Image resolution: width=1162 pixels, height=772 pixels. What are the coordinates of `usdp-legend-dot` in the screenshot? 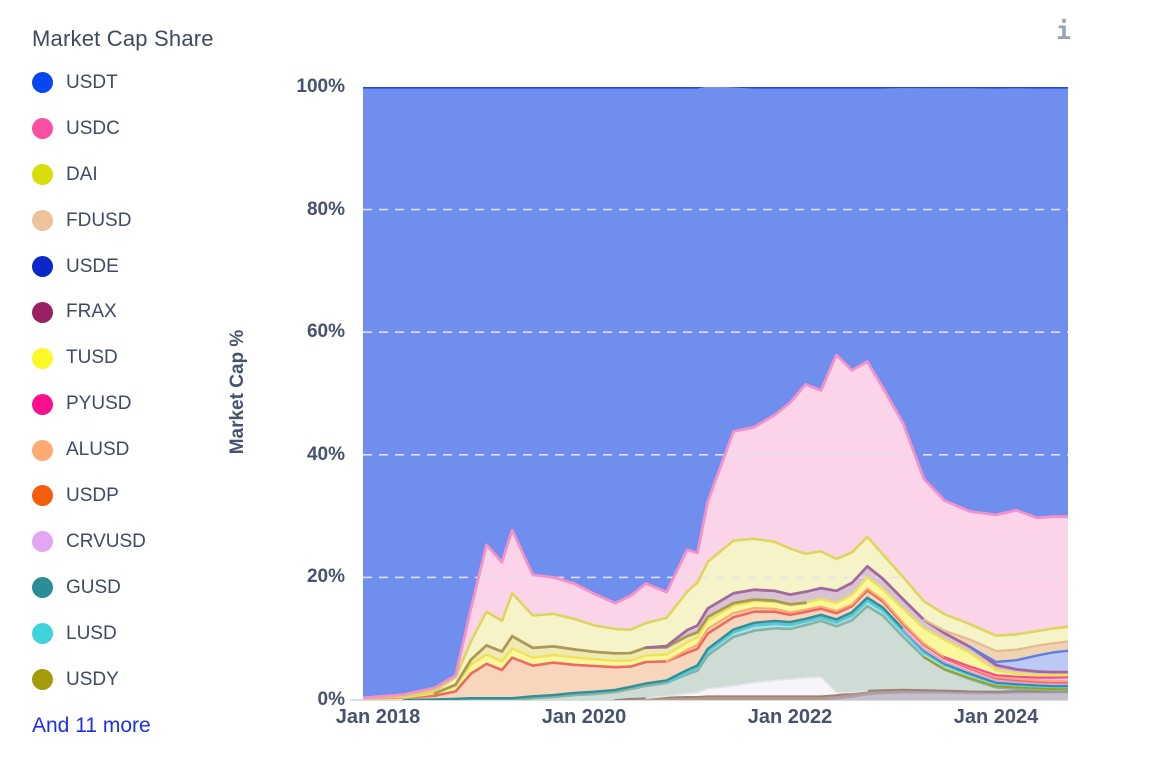 It's located at (42, 496).